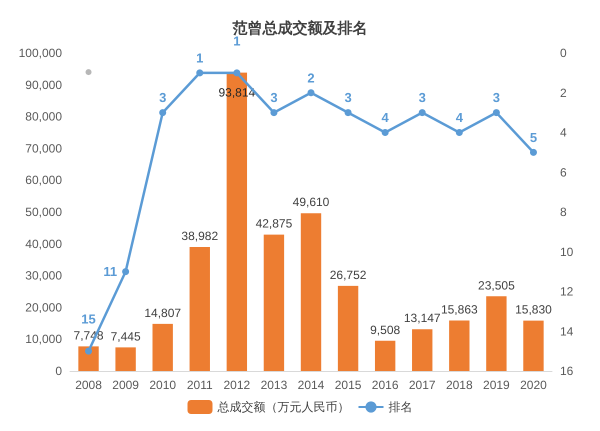 This screenshot has width=600, height=431. What do you see at coordinates (43, 85) in the screenshot?
I see `y-tick-label: 90,000` at bounding box center [43, 85].